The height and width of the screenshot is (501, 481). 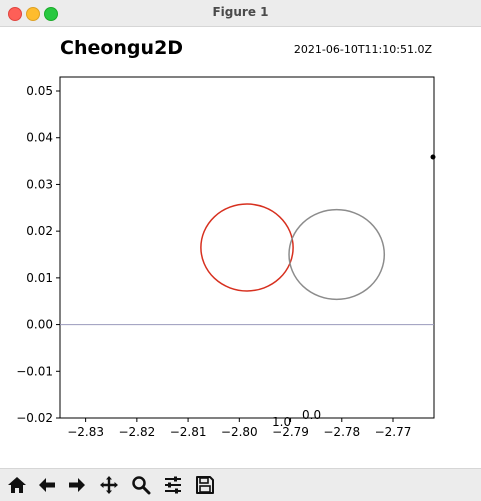 What do you see at coordinates (39, 138) in the screenshot?
I see `y-tick-label: 0.04` at bounding box center [39, 138].